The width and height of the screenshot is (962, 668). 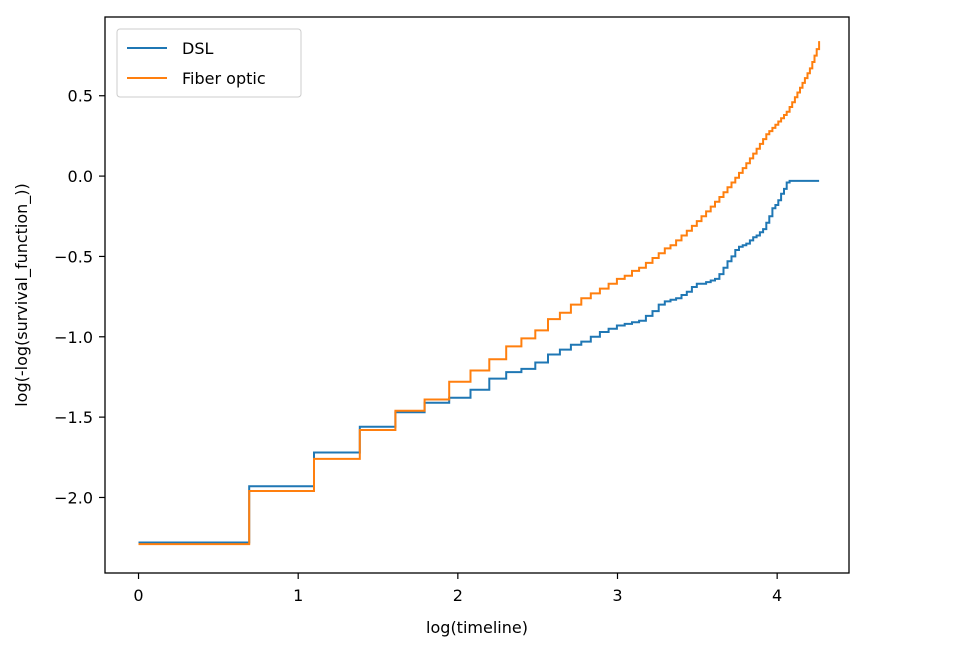 What do you see at coordinates (224, 78) in the screenshot?
I see `legend-label: Fiber optic` at bounding box center [224, 78].